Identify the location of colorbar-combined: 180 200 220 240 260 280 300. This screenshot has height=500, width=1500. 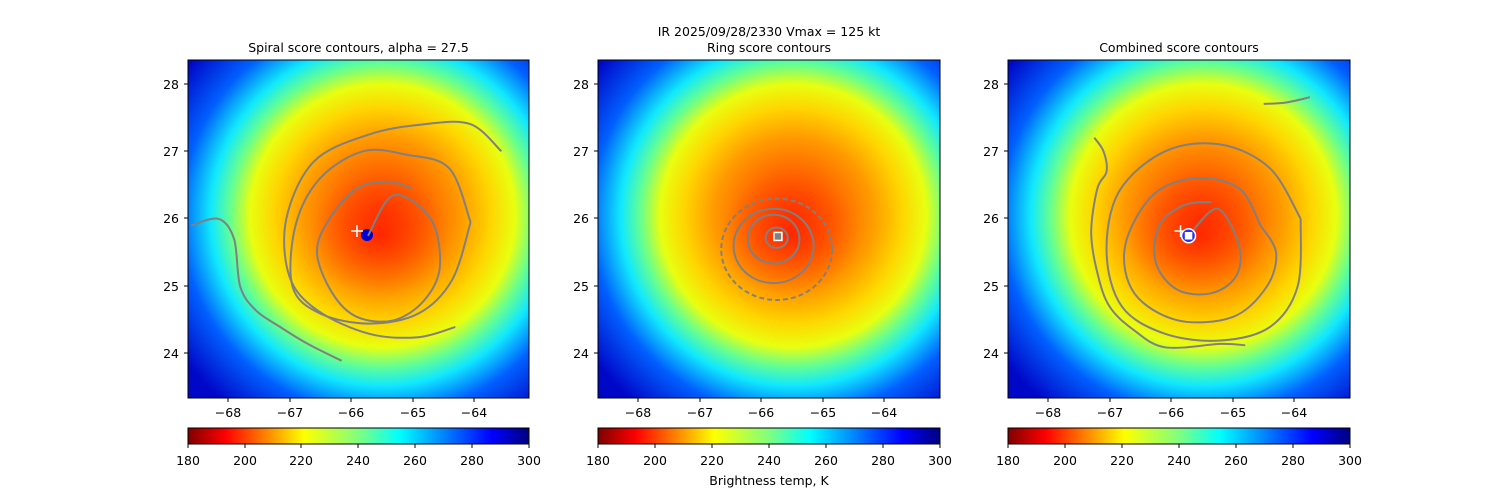
(1179, 447).